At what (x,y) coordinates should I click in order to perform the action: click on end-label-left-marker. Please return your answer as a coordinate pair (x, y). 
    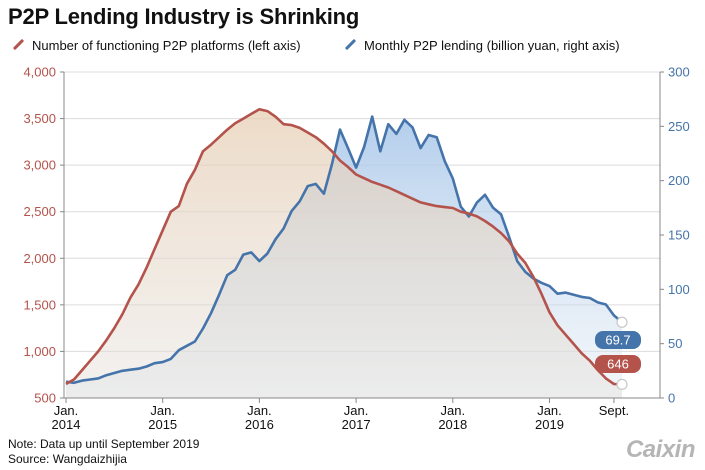
    Looking at the image, I should click on (622, 384).